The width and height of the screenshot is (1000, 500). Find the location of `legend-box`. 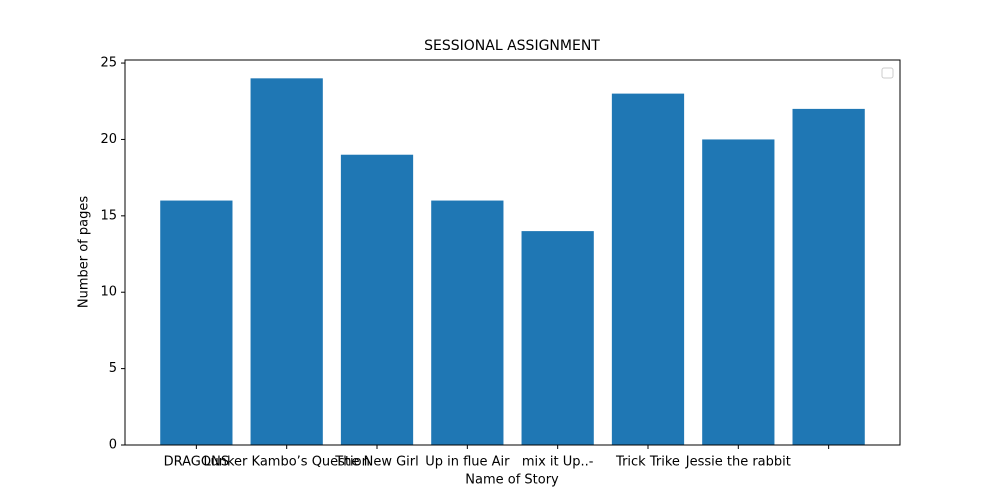

legend-box is located at coordinates (887, 73).